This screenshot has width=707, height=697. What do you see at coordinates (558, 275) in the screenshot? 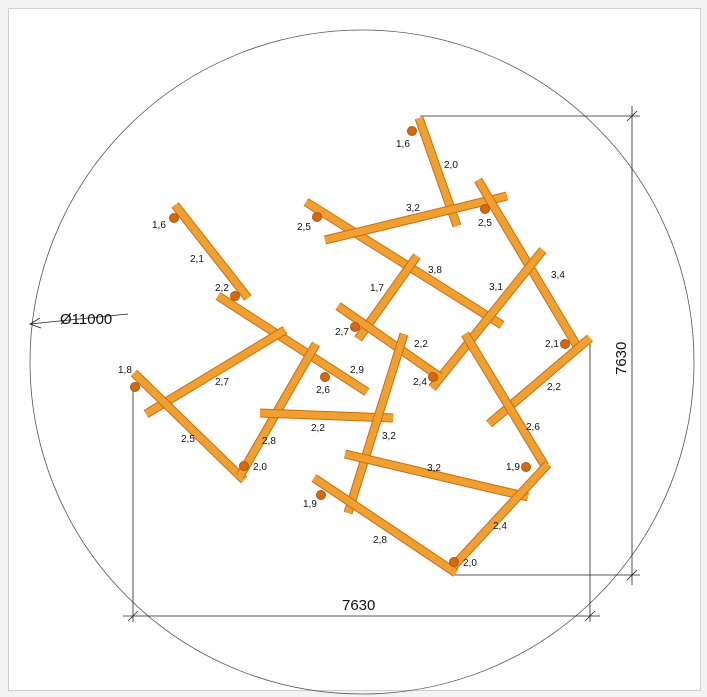
I see `beam-label: 3,4` at bounding box center [558, 275].